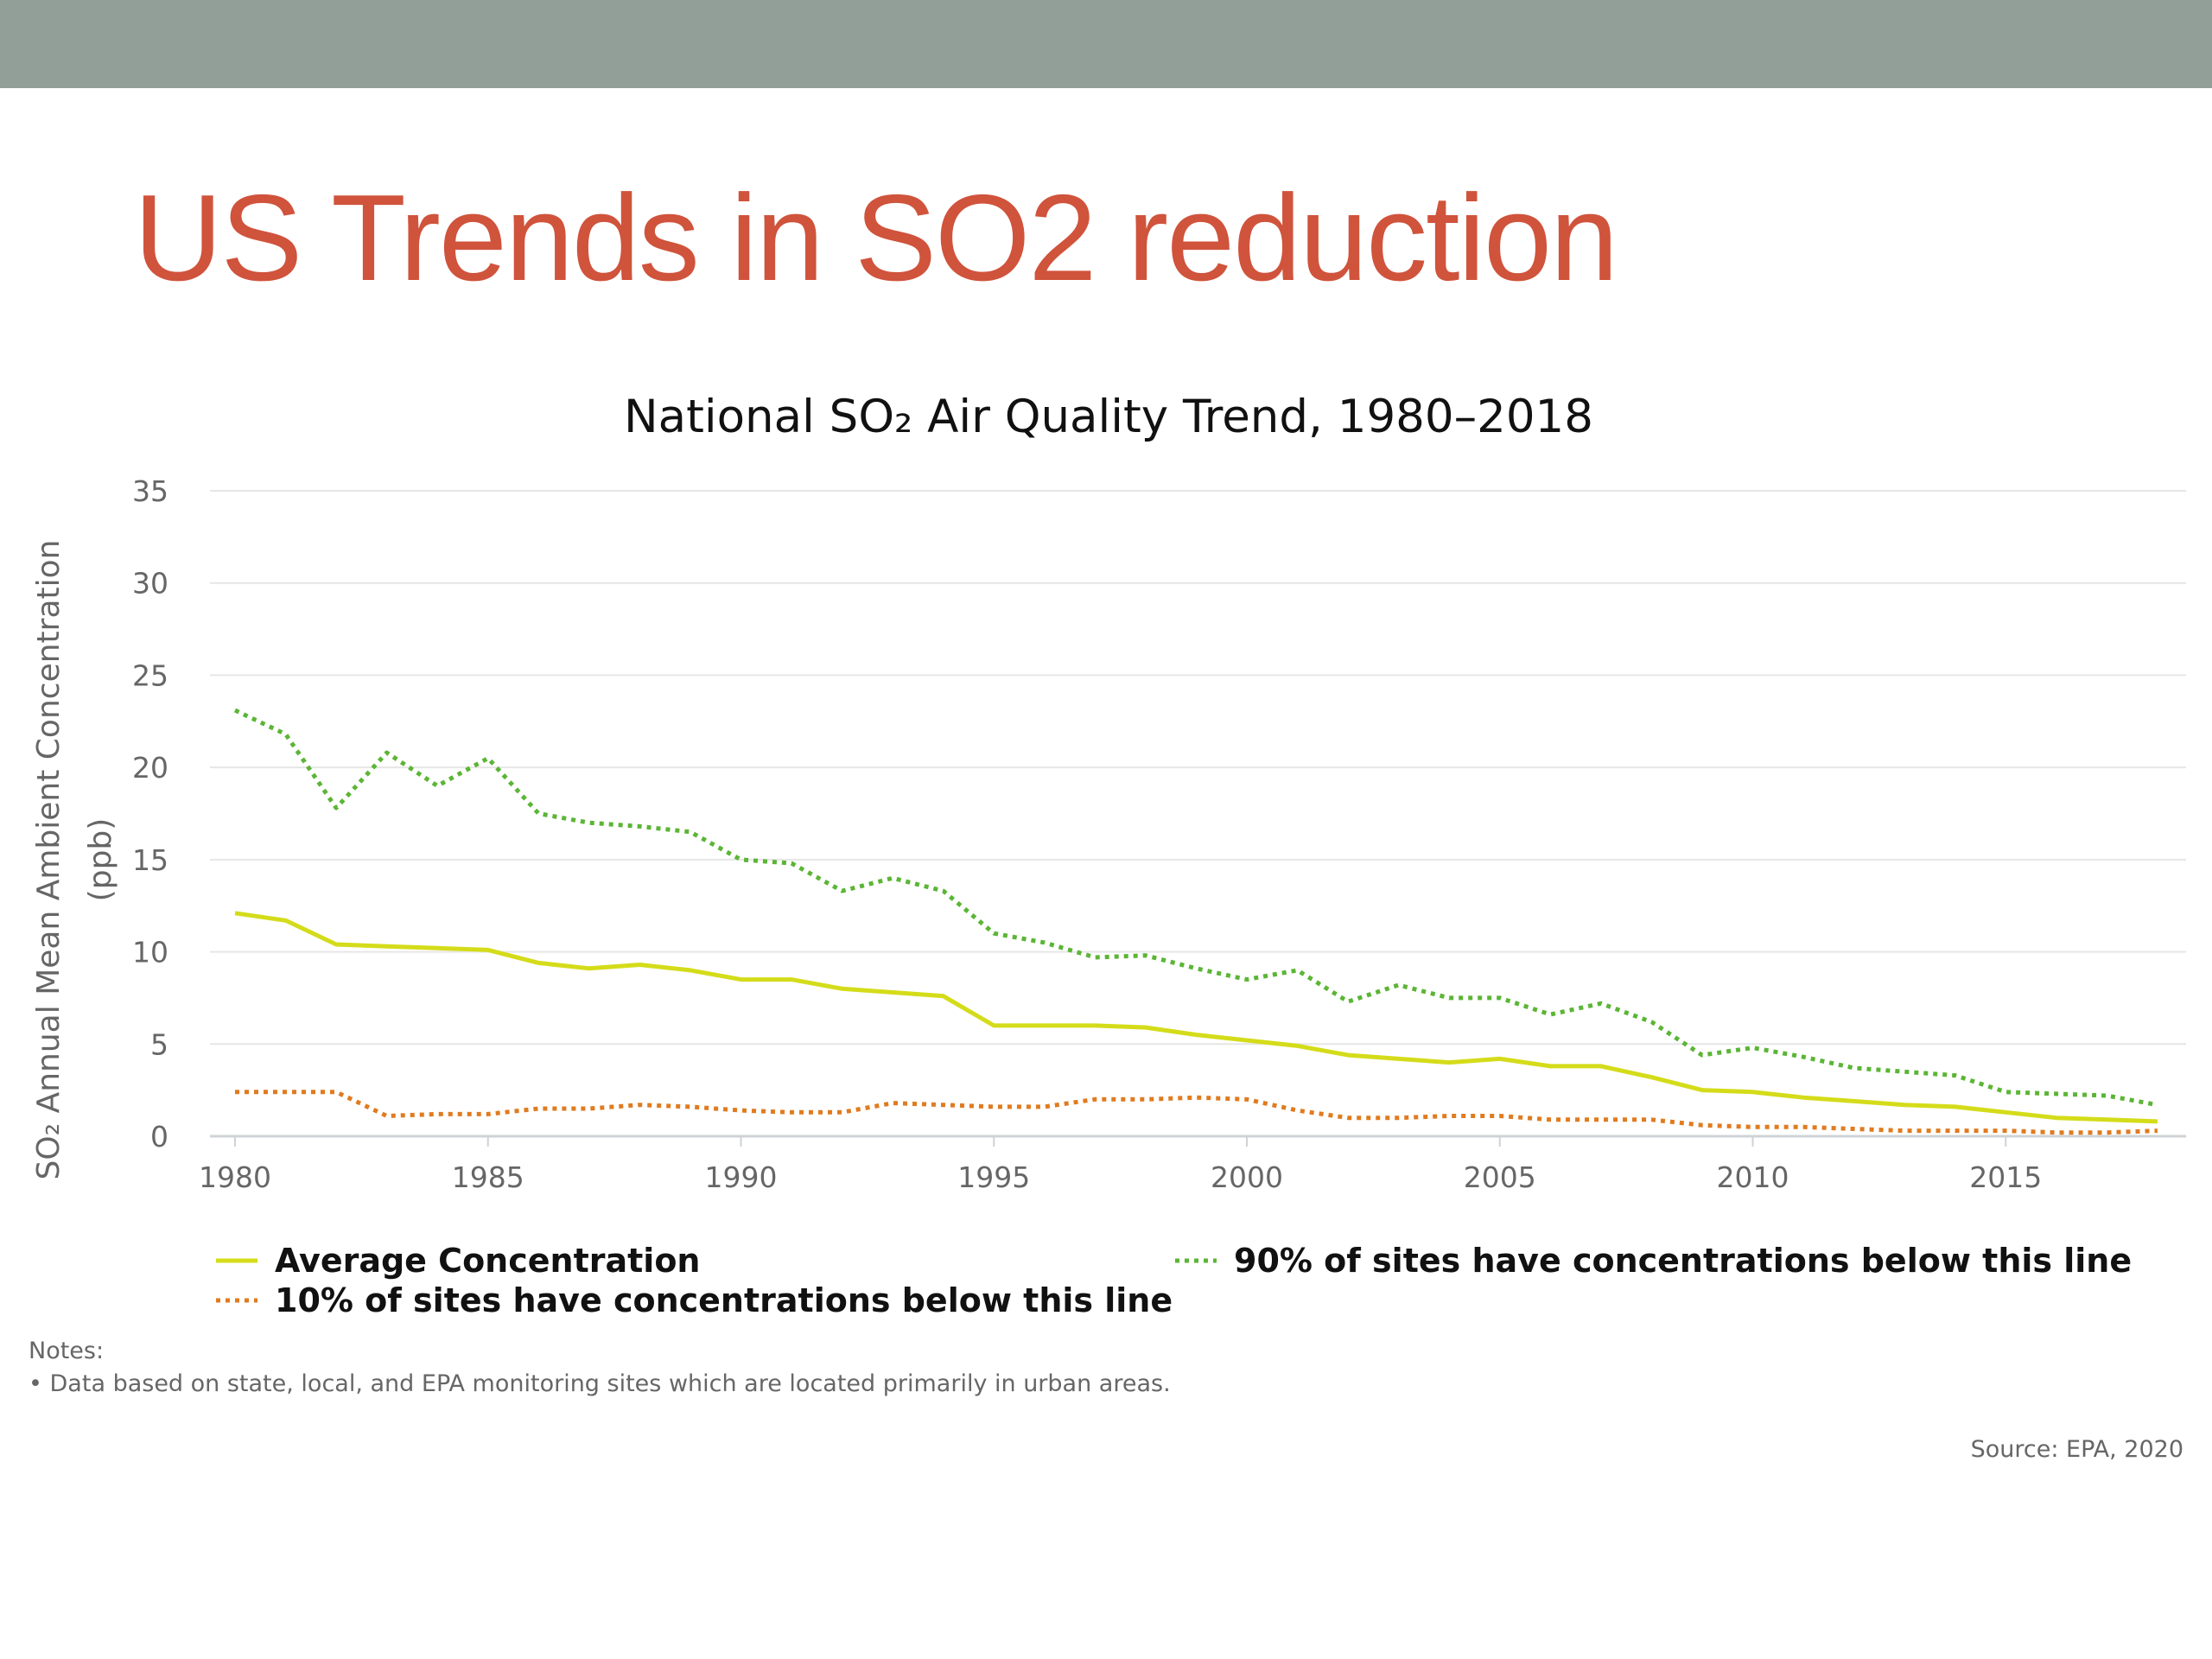  I want to click on chart-source: Source: EPA, 2020, so click(2076, 1449).